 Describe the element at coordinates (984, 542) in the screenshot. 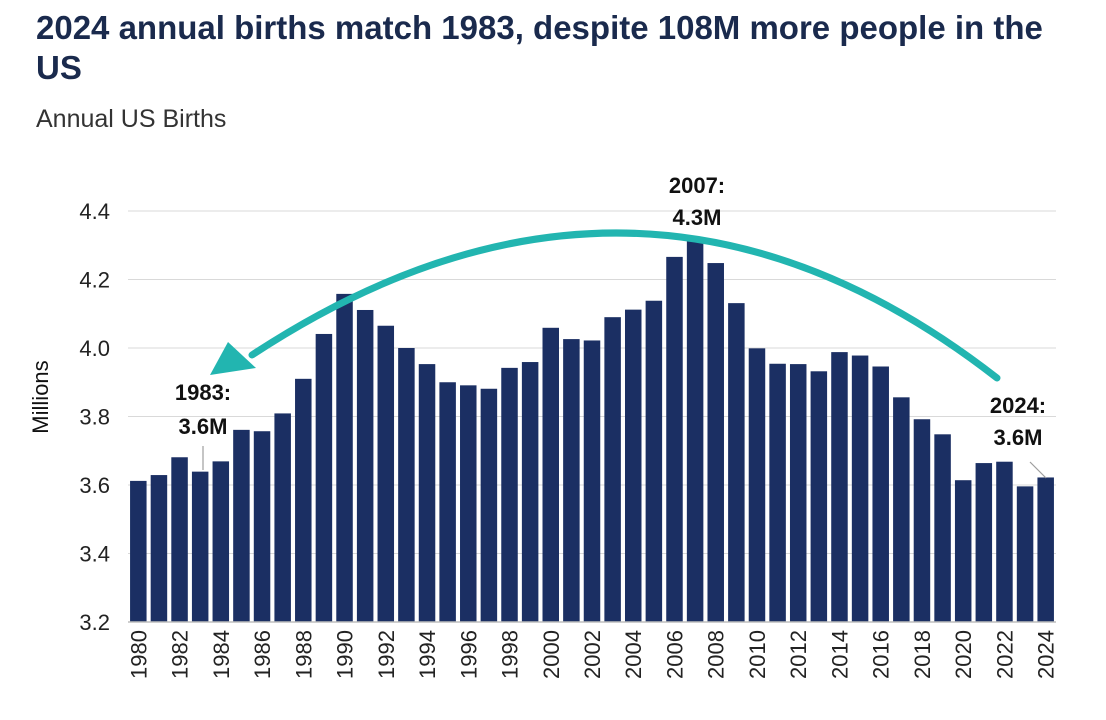

I see `bar-2021` at that location.